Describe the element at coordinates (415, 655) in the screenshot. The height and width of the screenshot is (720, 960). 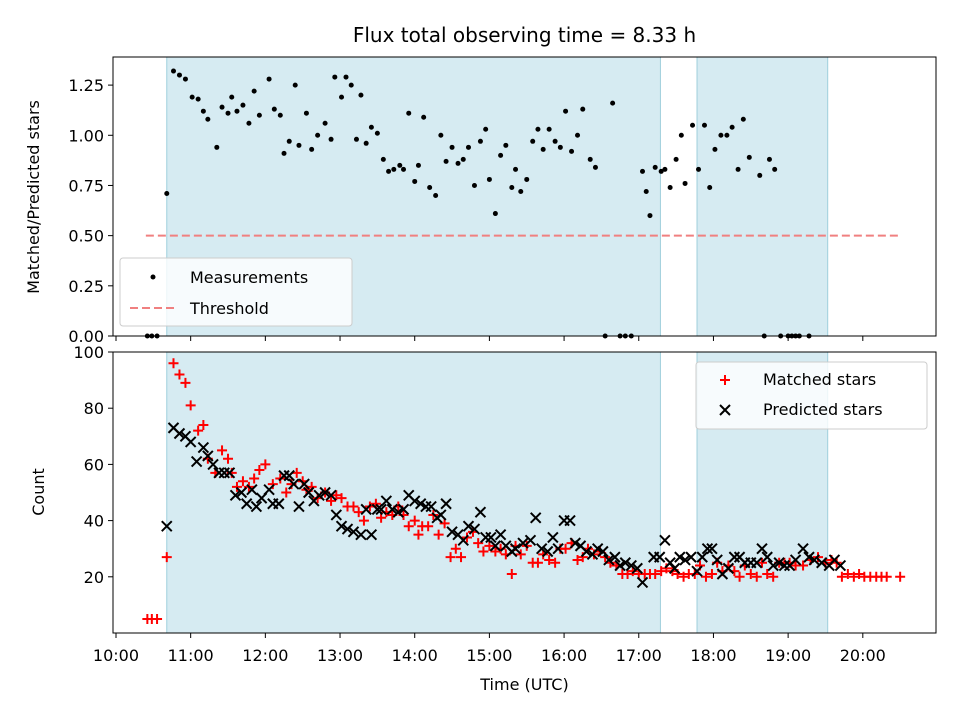
I see `x-tick-label: 14:00` at that location.